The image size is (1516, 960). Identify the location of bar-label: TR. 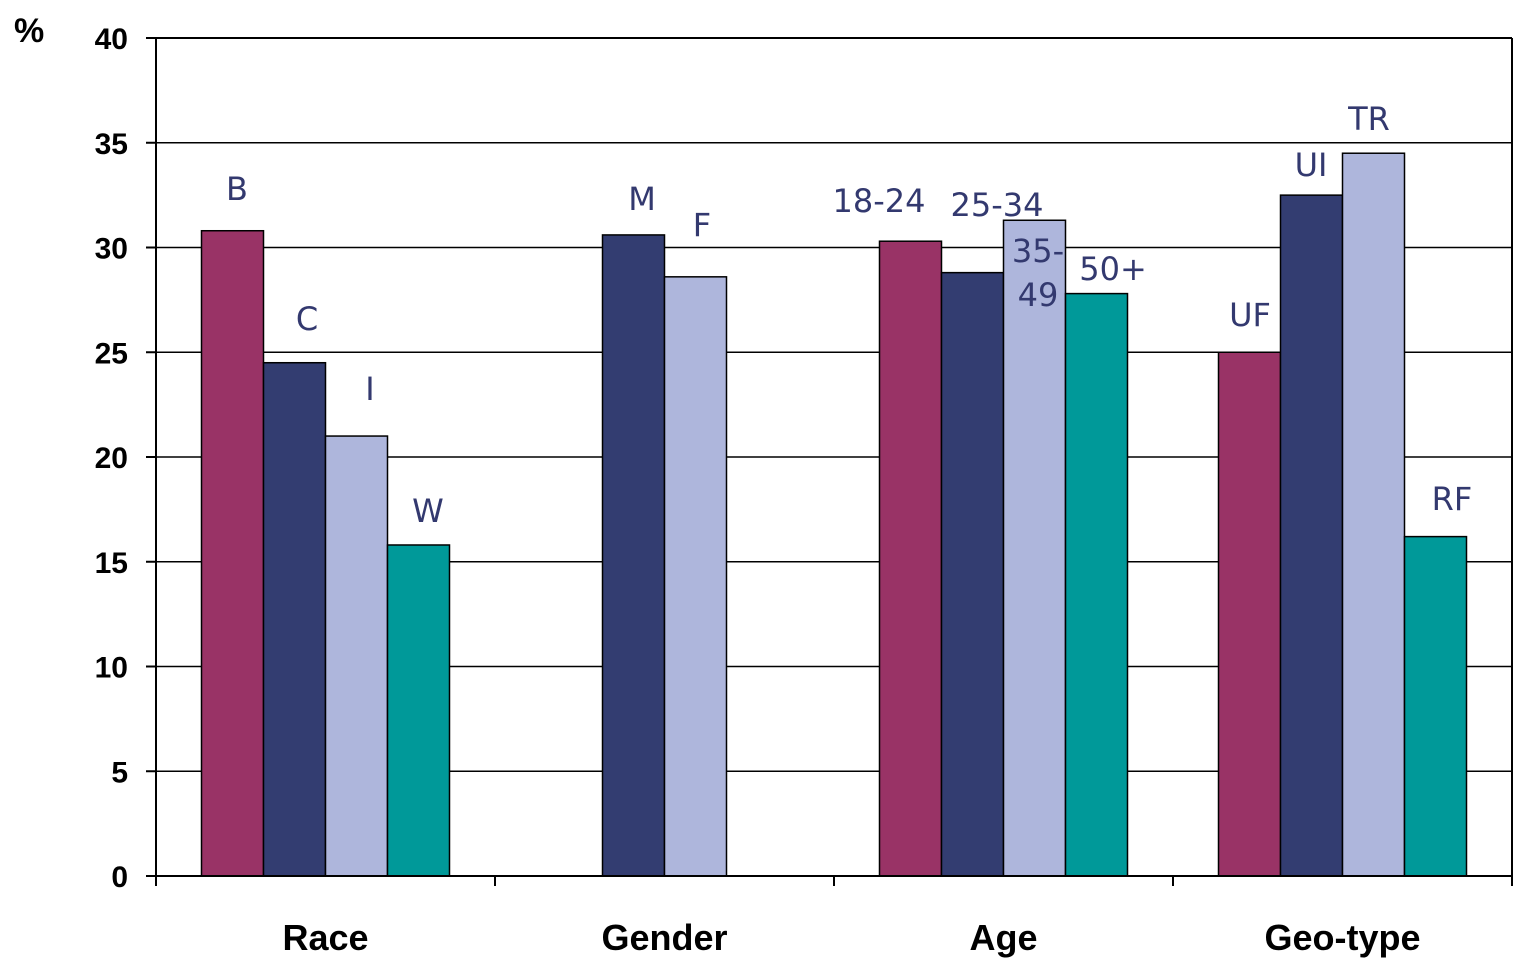
(1368, 119).